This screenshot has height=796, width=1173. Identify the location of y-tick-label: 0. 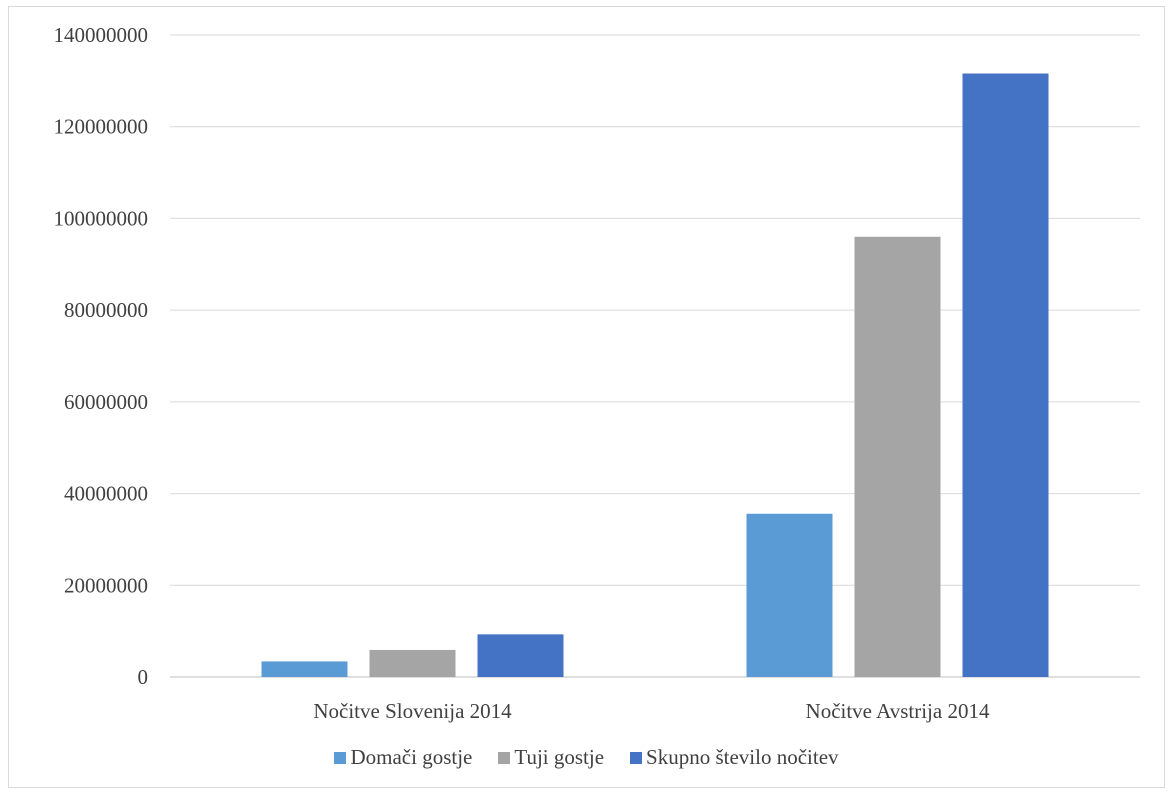
(143, 677).